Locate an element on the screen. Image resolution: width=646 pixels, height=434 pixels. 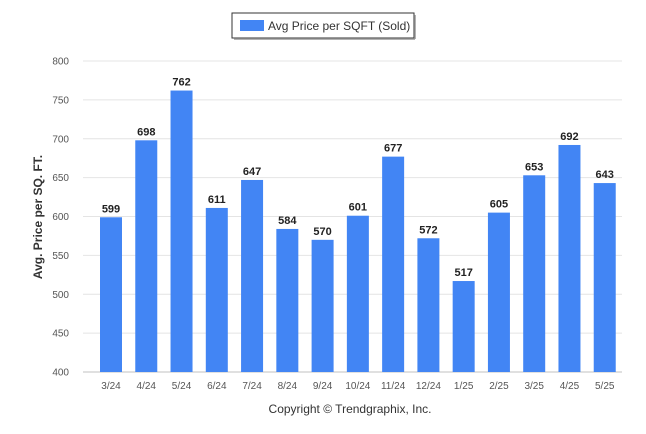
x-tick-label: 5/25 is located at coordinates (605, 386).